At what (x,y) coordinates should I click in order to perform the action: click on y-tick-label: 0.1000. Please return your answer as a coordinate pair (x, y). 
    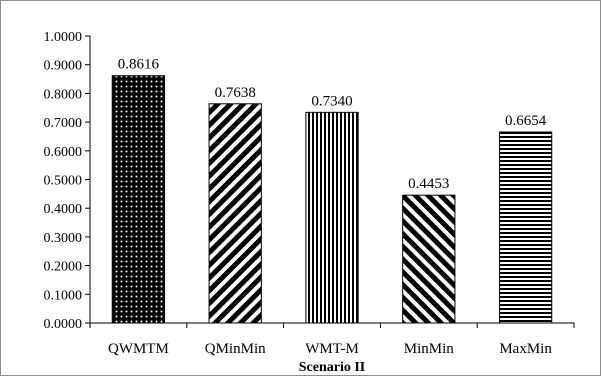
    Looking at the image, I should click on (63, 295).